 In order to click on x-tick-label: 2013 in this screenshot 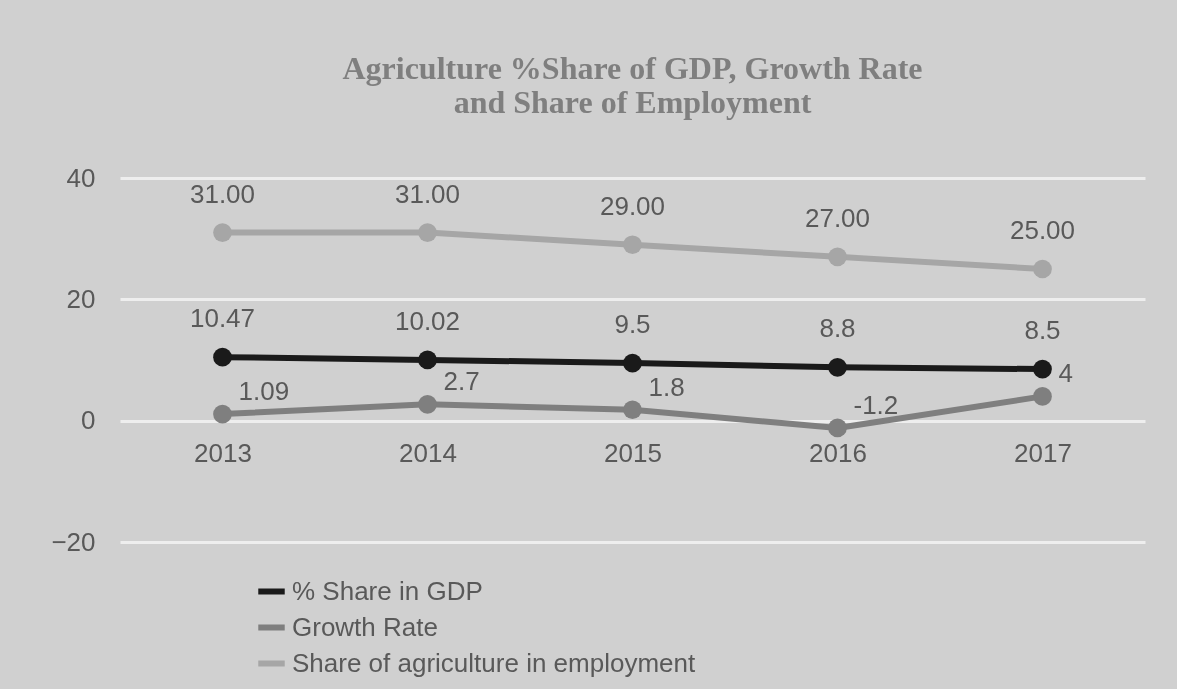, I will do `click(223, 453)`.